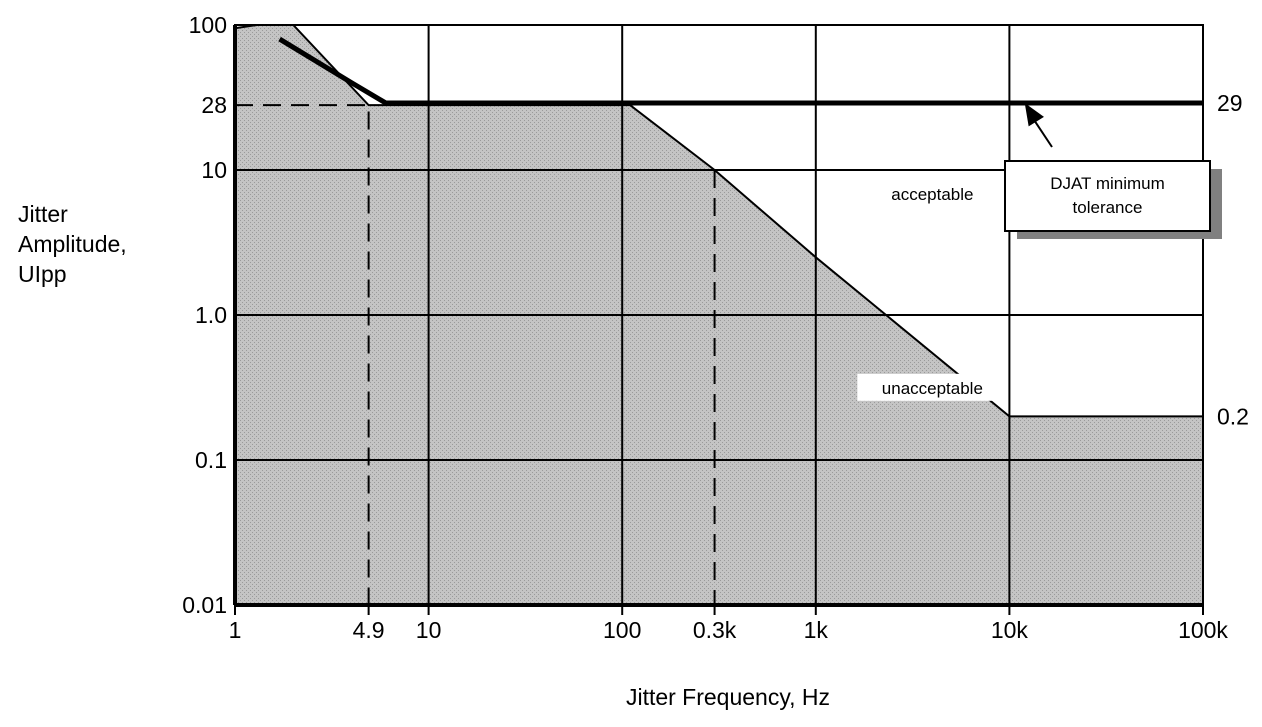  I want to click on y-axis-title-line-1: Jitter, so click(43, 214).